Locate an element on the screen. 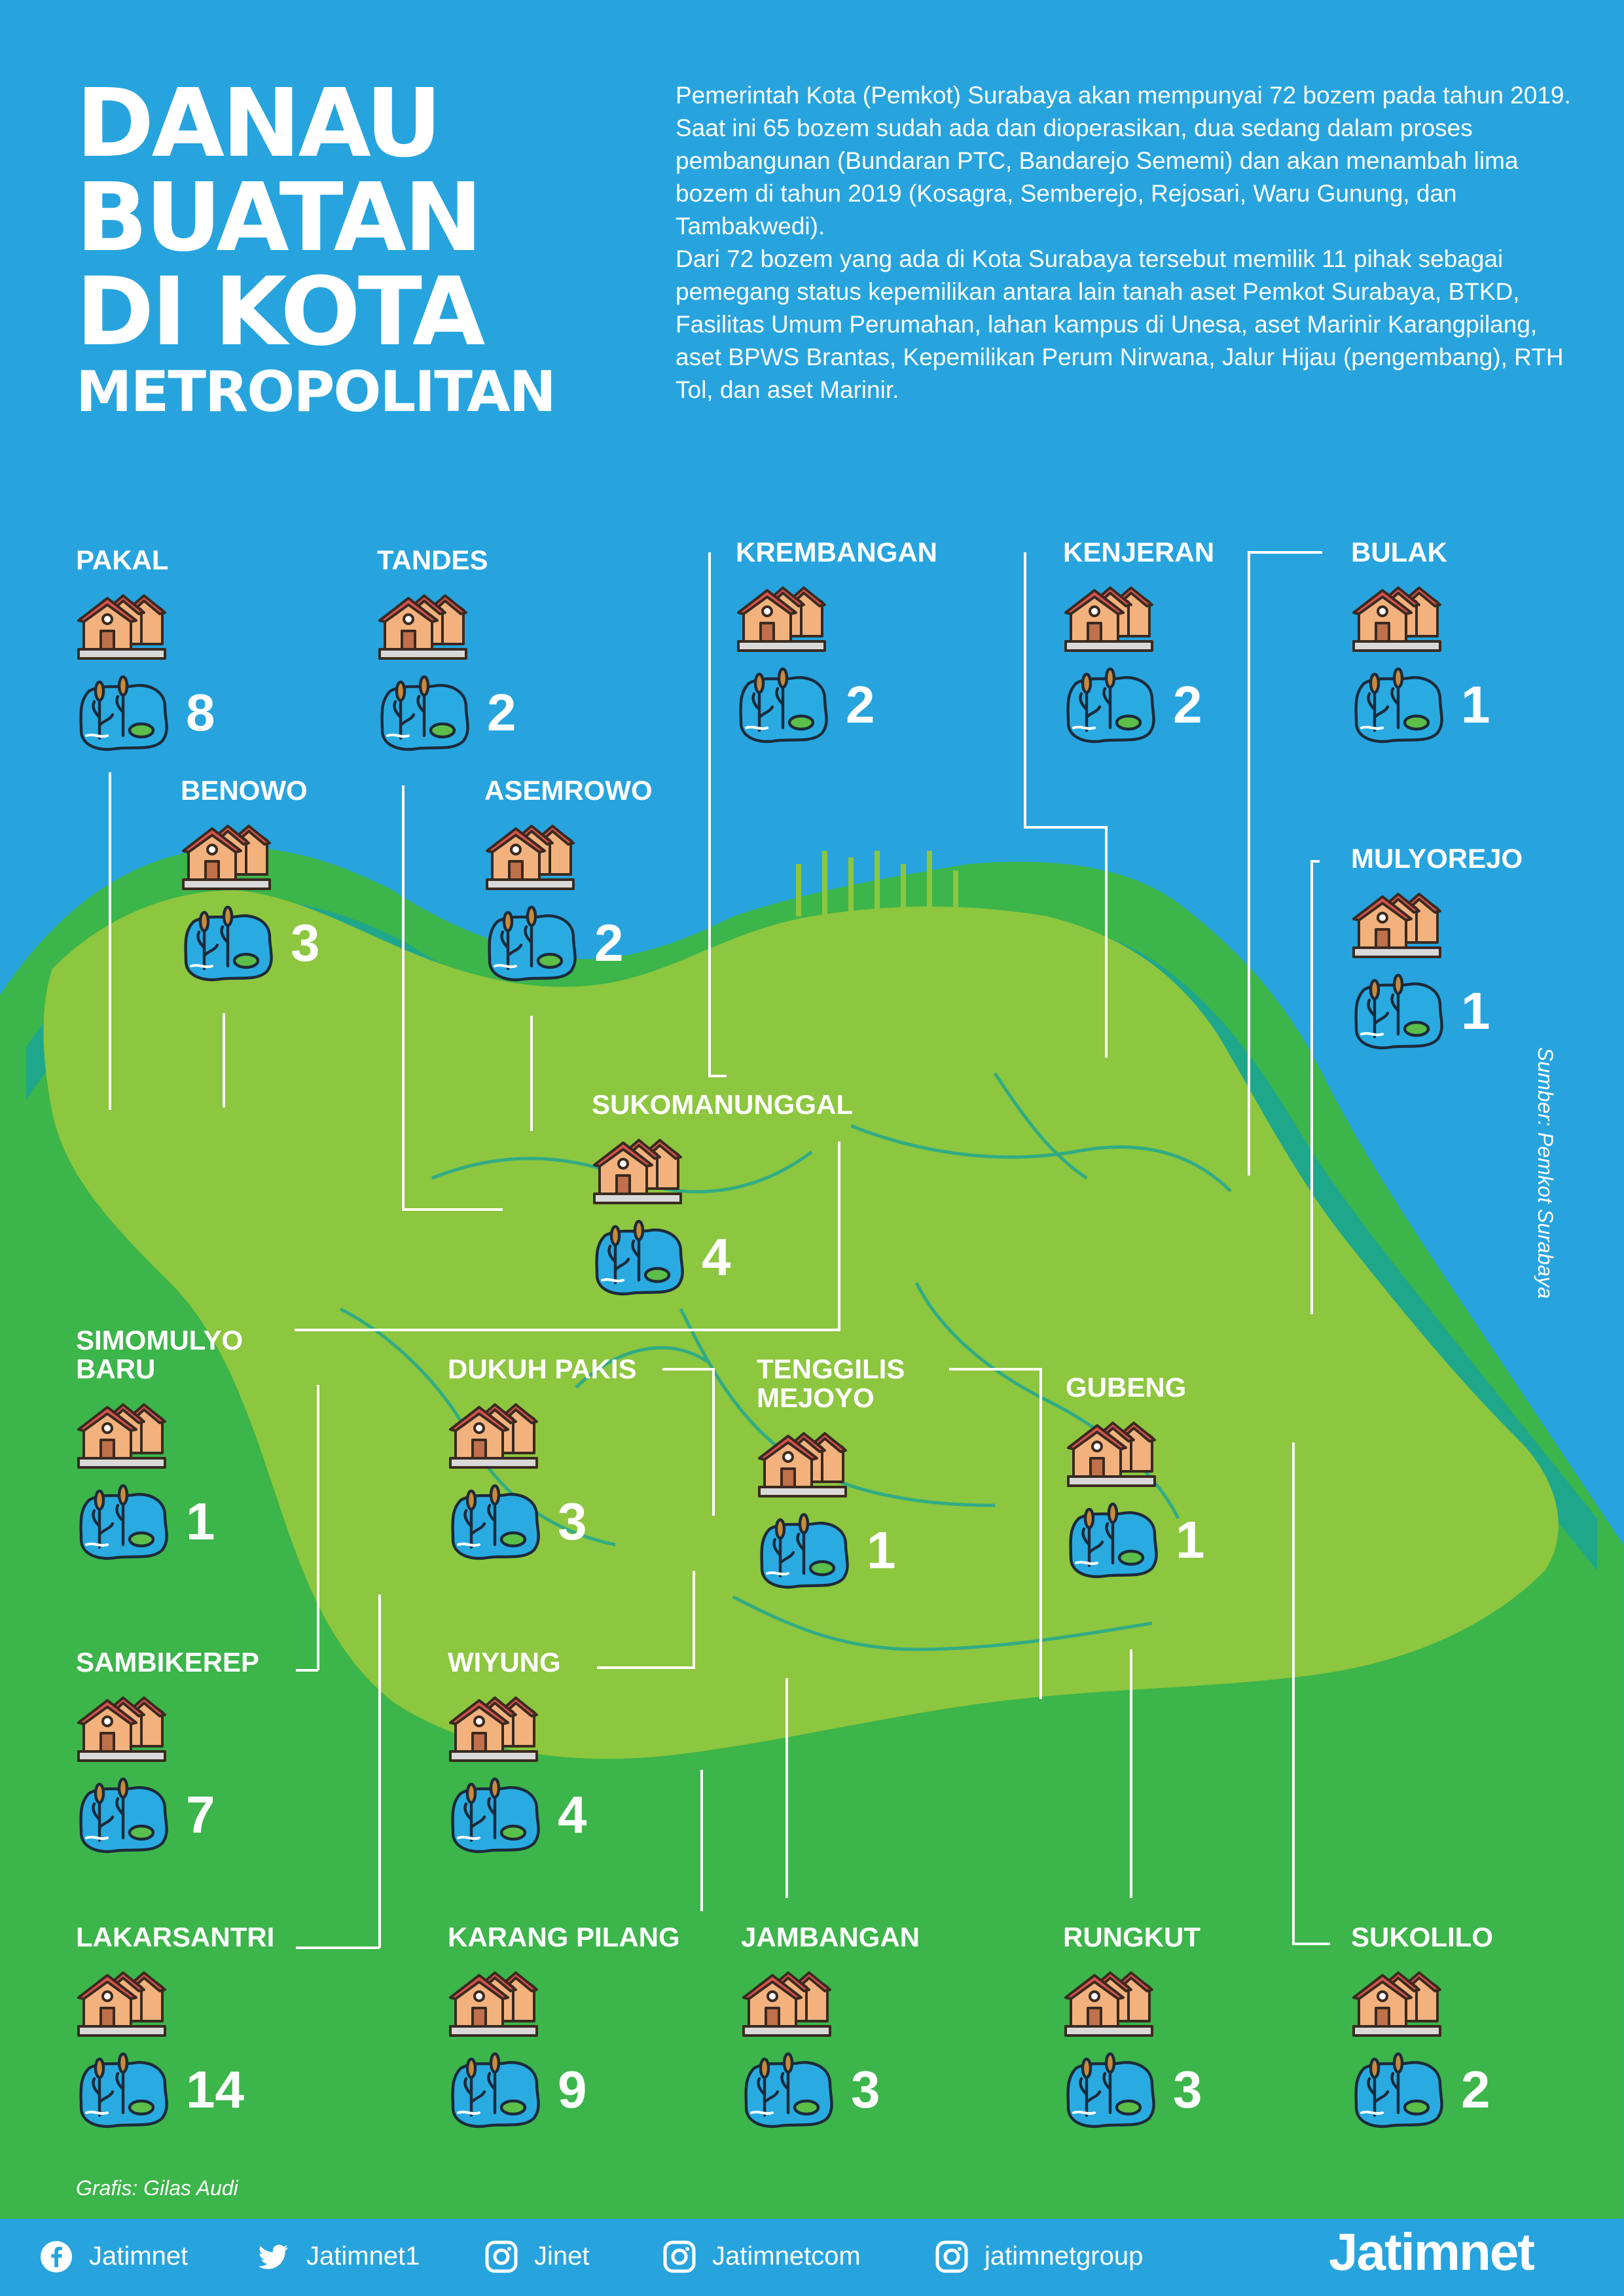 This screenshot has width=1624, height=2296. main-title: DANAU BUATAN DI KOTA METROPOLITAN is located at coordinates (338, 251).